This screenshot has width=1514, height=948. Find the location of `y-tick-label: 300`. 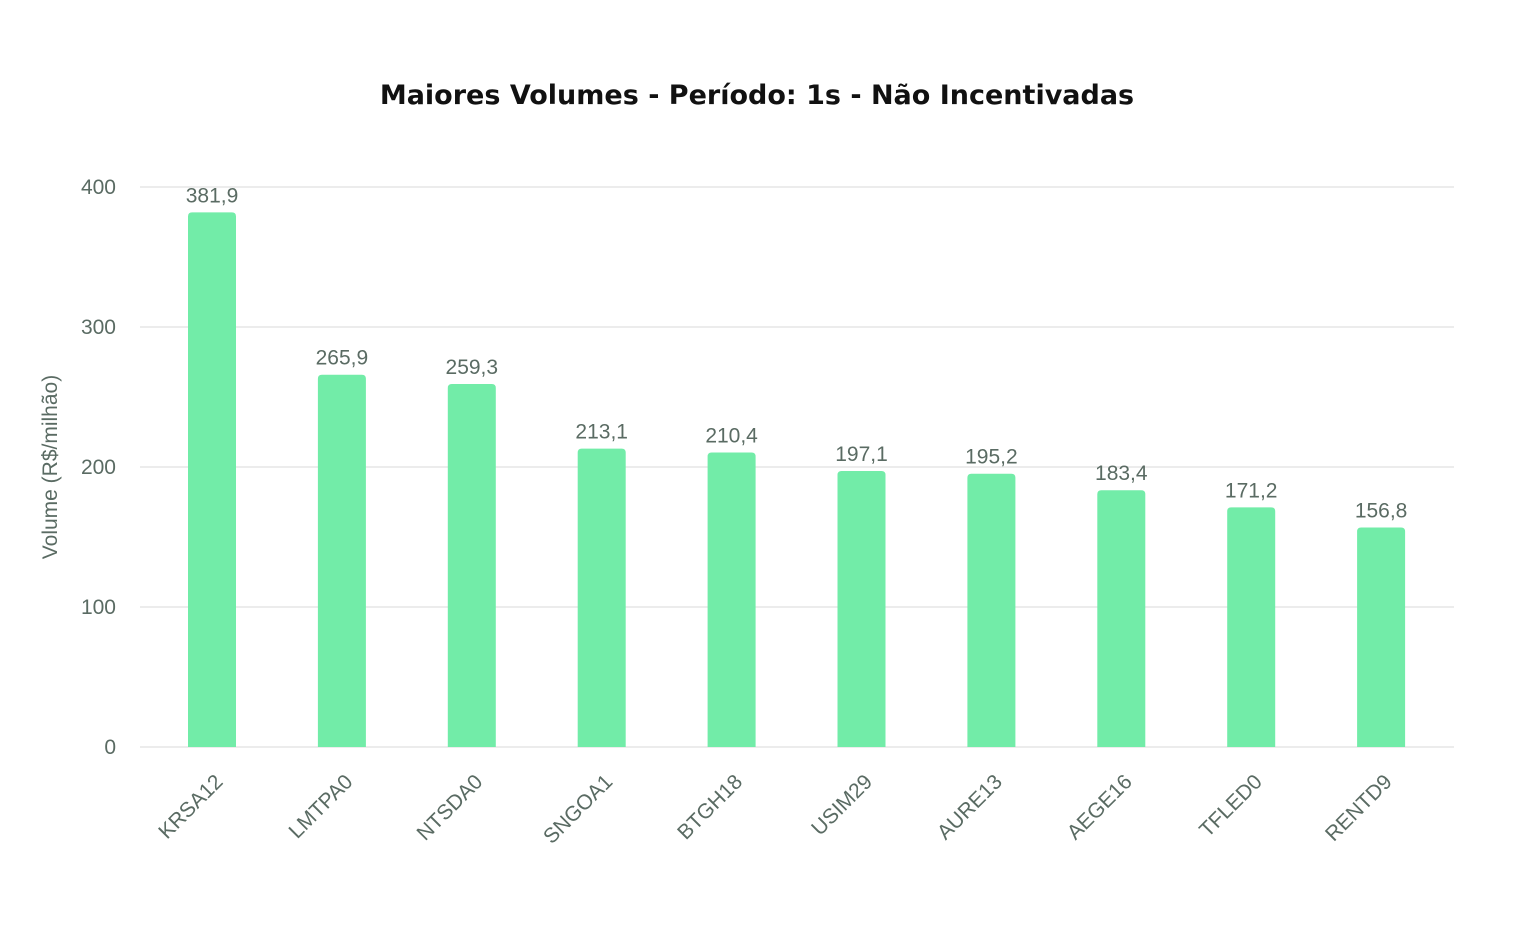

y-tick-label: 300 is located at coordinates (98, 327).